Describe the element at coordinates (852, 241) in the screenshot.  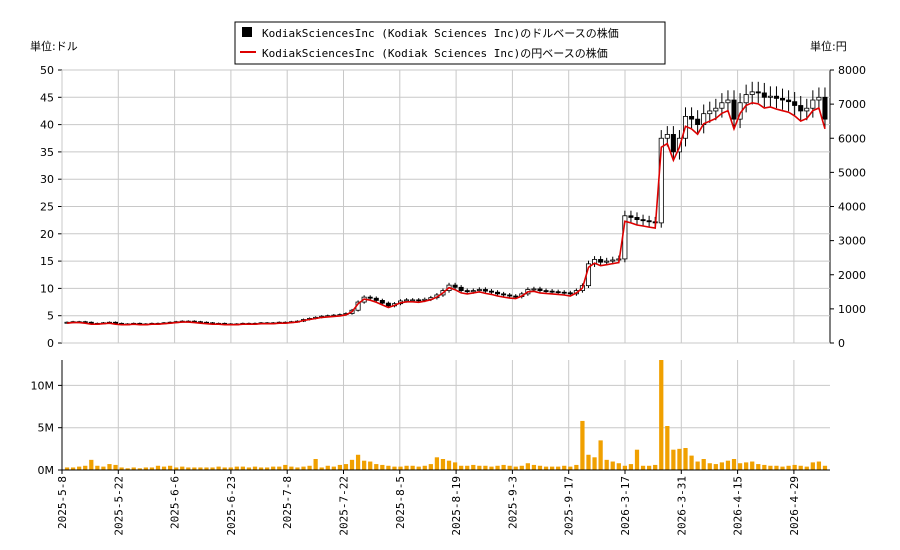
I see `yen-tick-label: 3000` at that location.